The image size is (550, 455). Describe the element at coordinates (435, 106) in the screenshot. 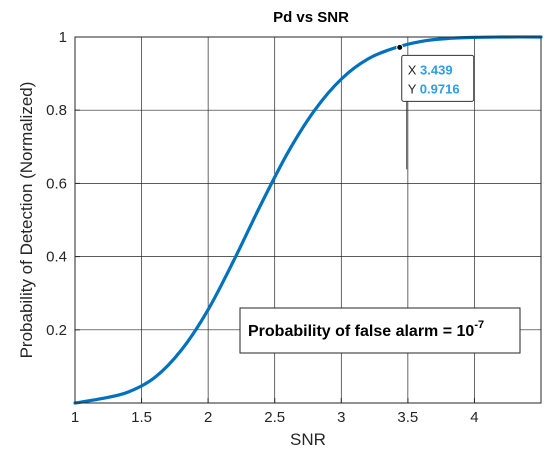

I see `datatip: X 3.439 Y 0.9716` at that location.